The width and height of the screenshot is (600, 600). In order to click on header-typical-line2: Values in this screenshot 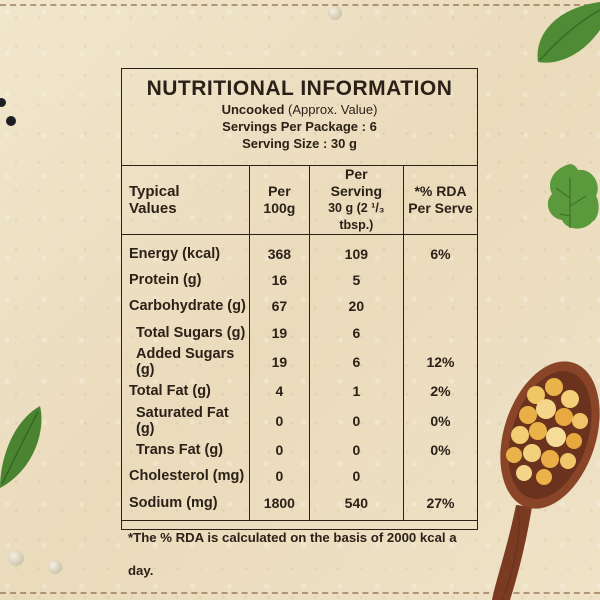, I will do `click(153, 208)`.